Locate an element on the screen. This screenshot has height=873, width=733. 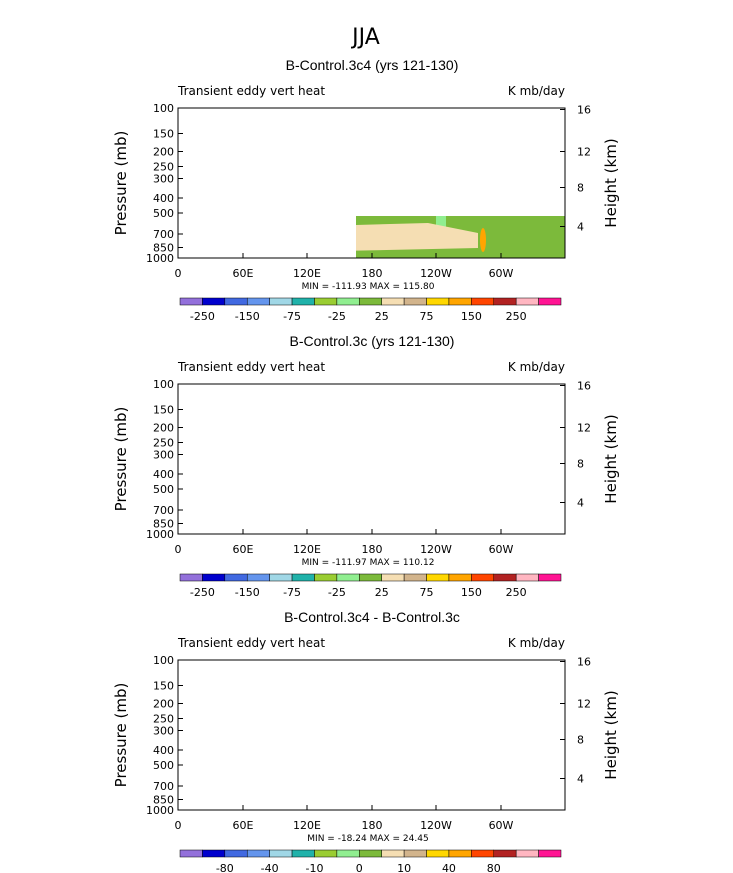
colorbar-label: 250 is located at coordinates (516, 316).